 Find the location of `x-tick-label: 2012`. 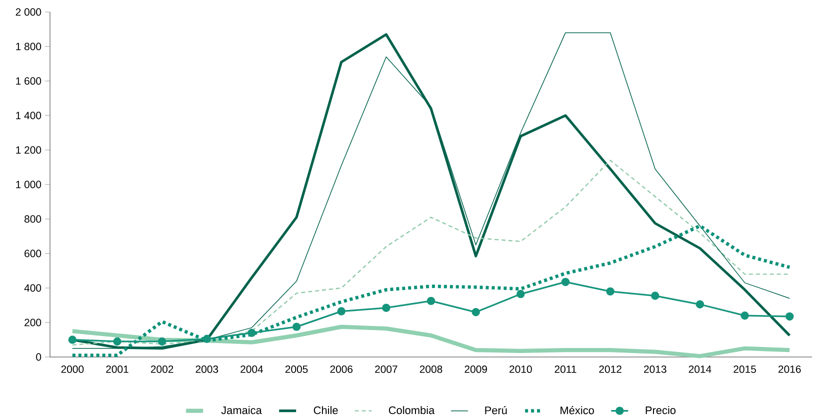

x-tick-label: 2012 is located at coordinates (610, 369).